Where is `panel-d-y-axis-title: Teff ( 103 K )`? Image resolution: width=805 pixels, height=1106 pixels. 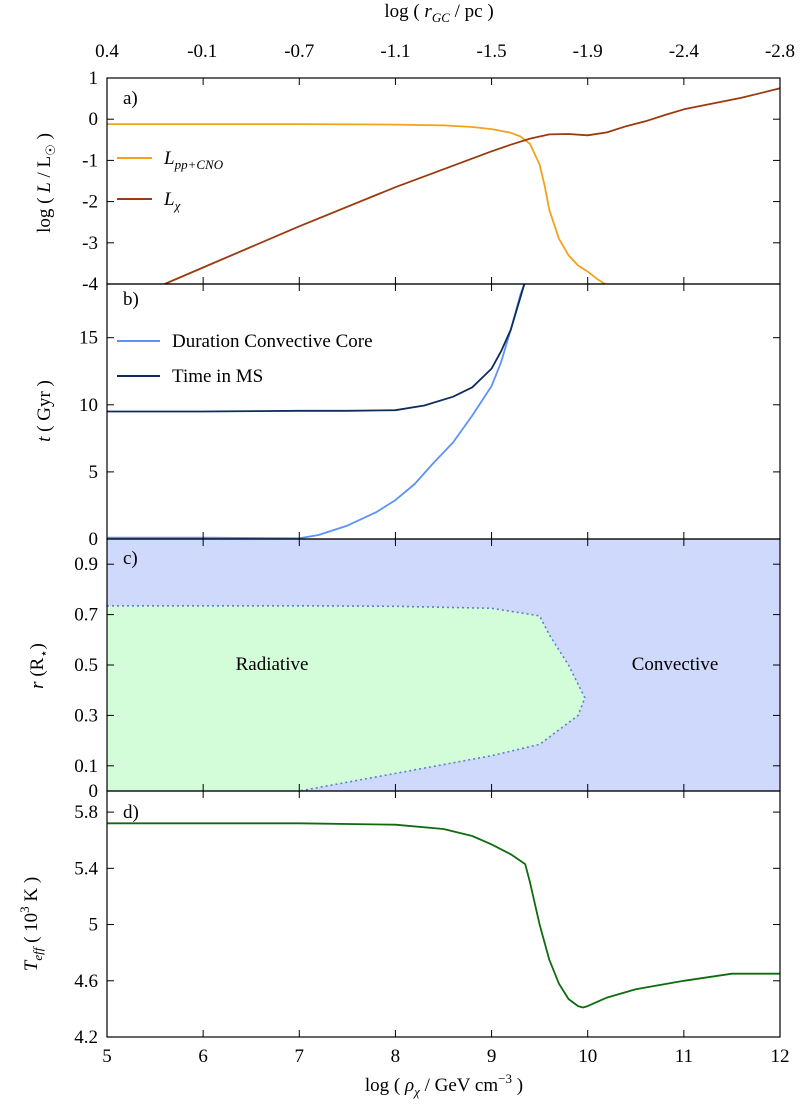 panel-d-y-axis-title: Teff ( 103 K ) is located at coordinates (31, 924).